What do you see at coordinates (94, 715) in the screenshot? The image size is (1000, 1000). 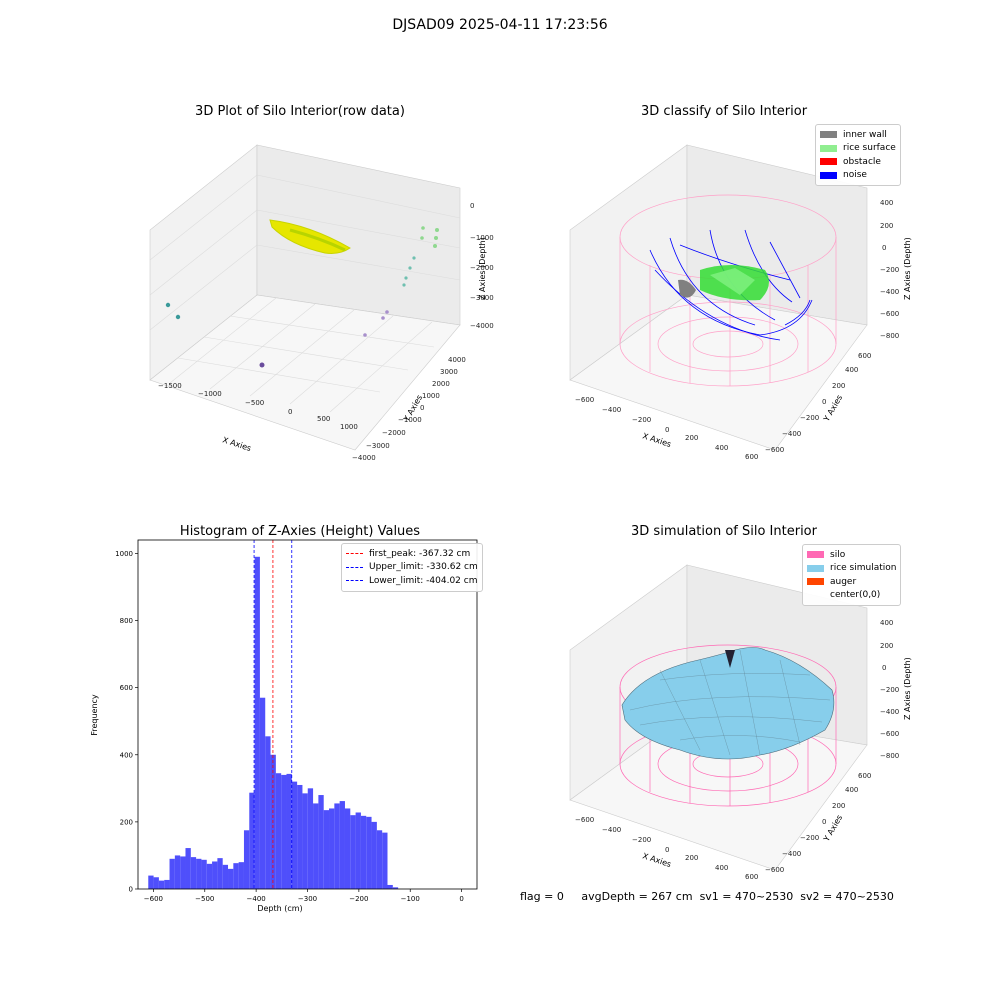 I see `histogram-ylabel: Frequency` at bounding box center [94, 715].